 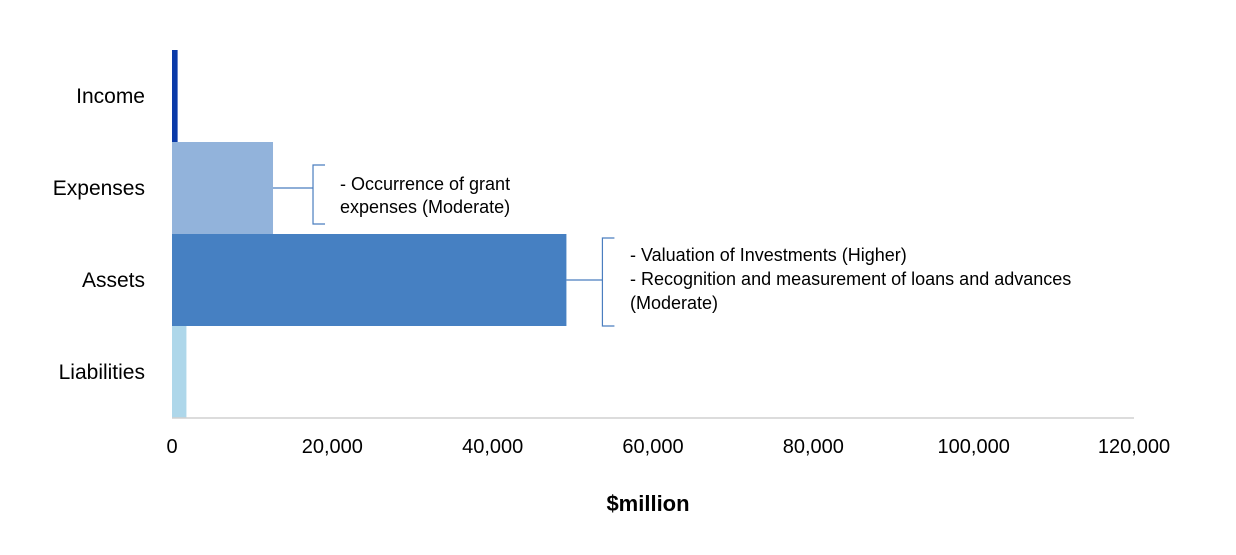 I want to click on x-axis-title: $million, so click(x=647, y=503).